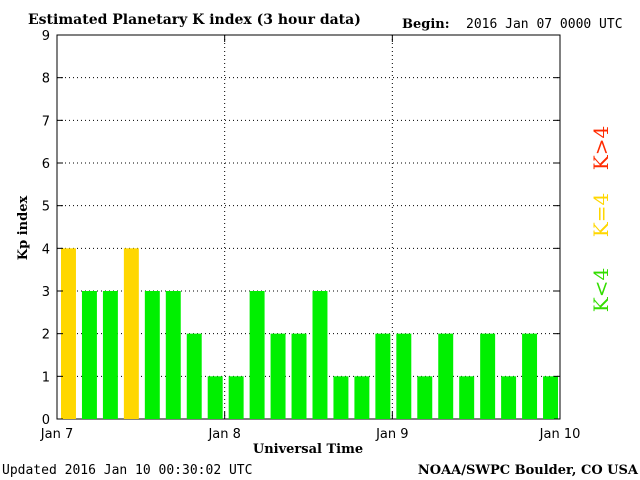 The width and height of the screenshot is (640, 480). What do you see at coordinates (391, 434) in the screenshot?
I see `x-tick-label: Jan 9` at bounding box center [391, 434].